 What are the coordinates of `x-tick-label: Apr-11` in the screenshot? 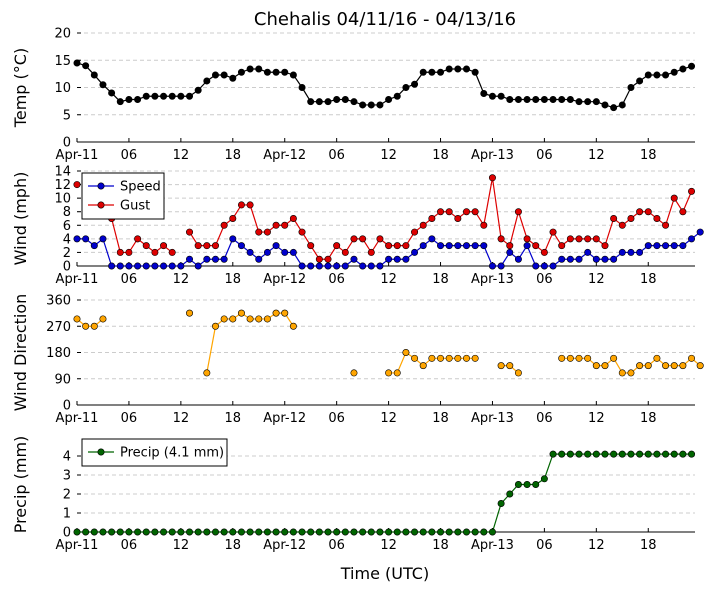 It's located at (77, 155).